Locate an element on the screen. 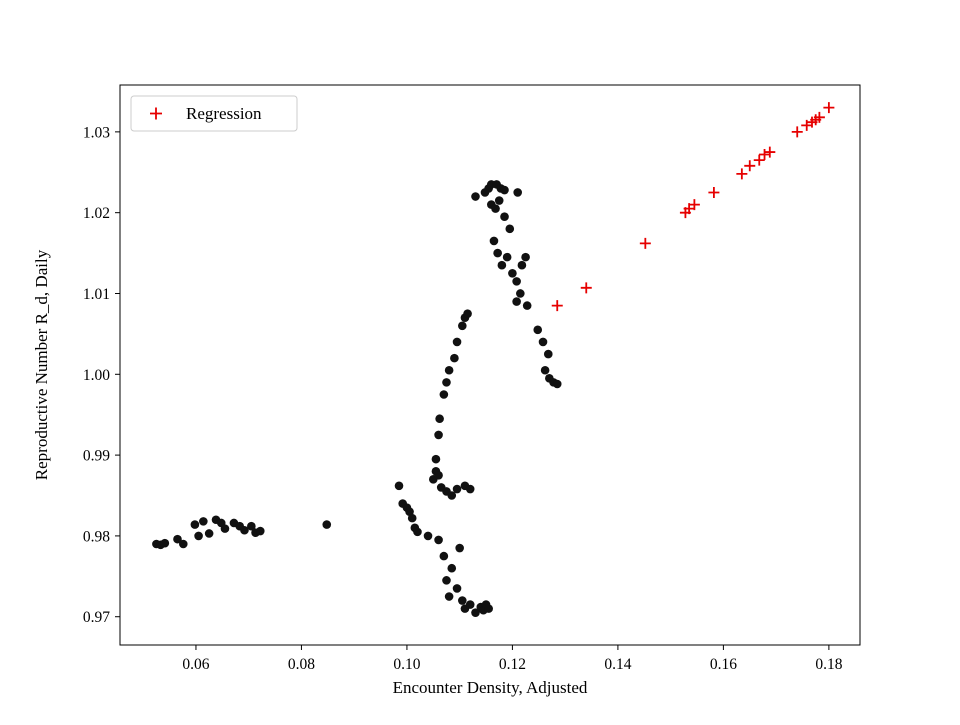 The height and width of the screenshot is (725, 960). x-axis-label: Encounter Density, Adjusted is located at coordinates (490, 687).